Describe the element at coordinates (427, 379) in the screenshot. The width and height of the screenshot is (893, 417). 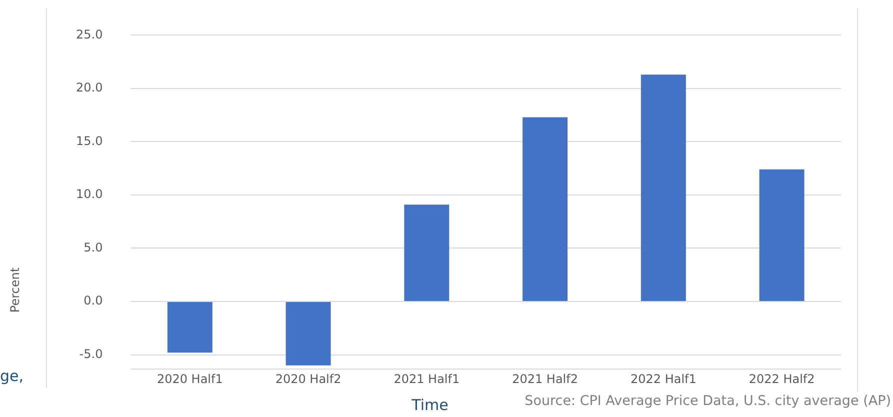
I see `x-tick-label: 2021 Half1` at that location.